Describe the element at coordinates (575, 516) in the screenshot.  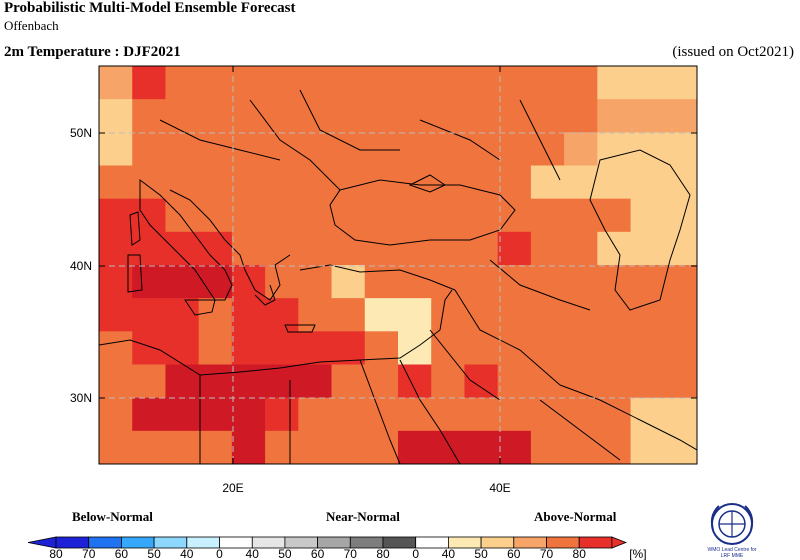
I see `legend-above-normal: Above-Normal` at that location.